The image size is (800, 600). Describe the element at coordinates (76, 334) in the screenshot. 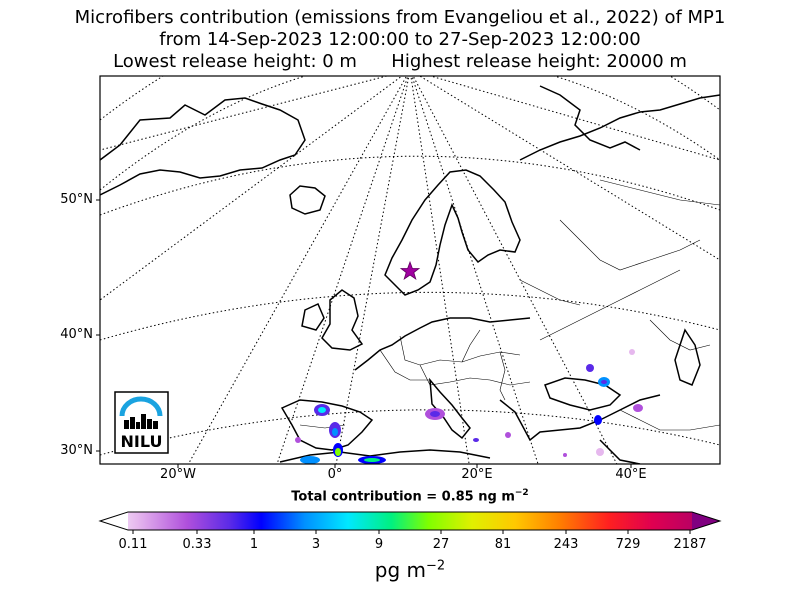

I see `lat-label-40n: 40°N` at that location.